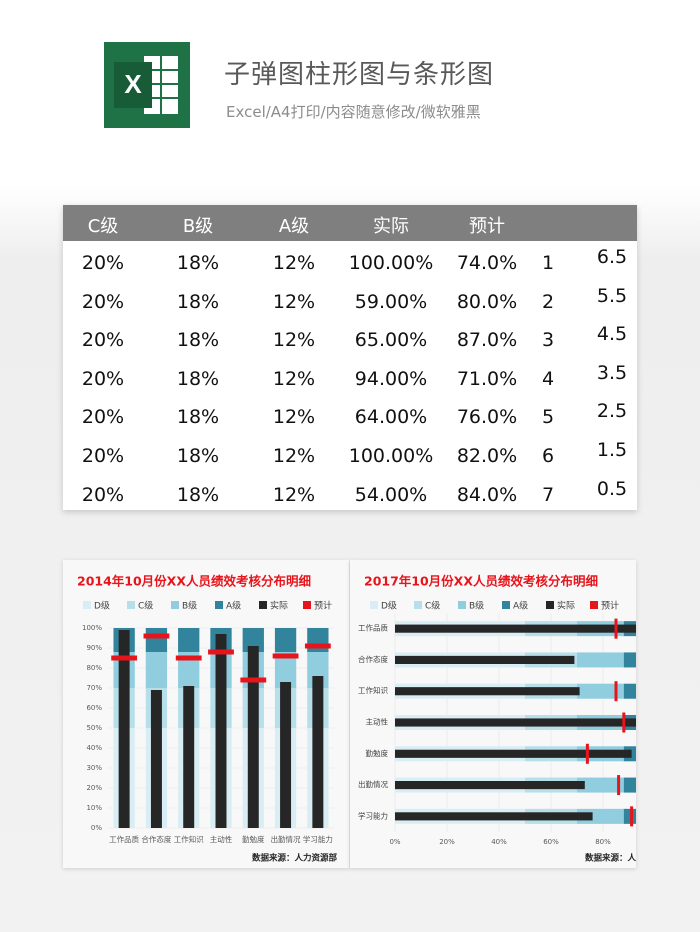  I want to click on source-note: 数据来源：人力资源部, so click(295, 858).